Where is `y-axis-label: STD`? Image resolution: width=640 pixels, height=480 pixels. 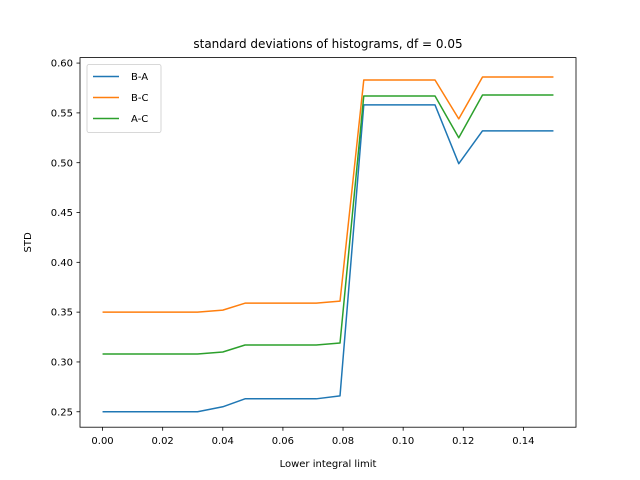 y-axis-label: STD is located at coordinates (28, 242).